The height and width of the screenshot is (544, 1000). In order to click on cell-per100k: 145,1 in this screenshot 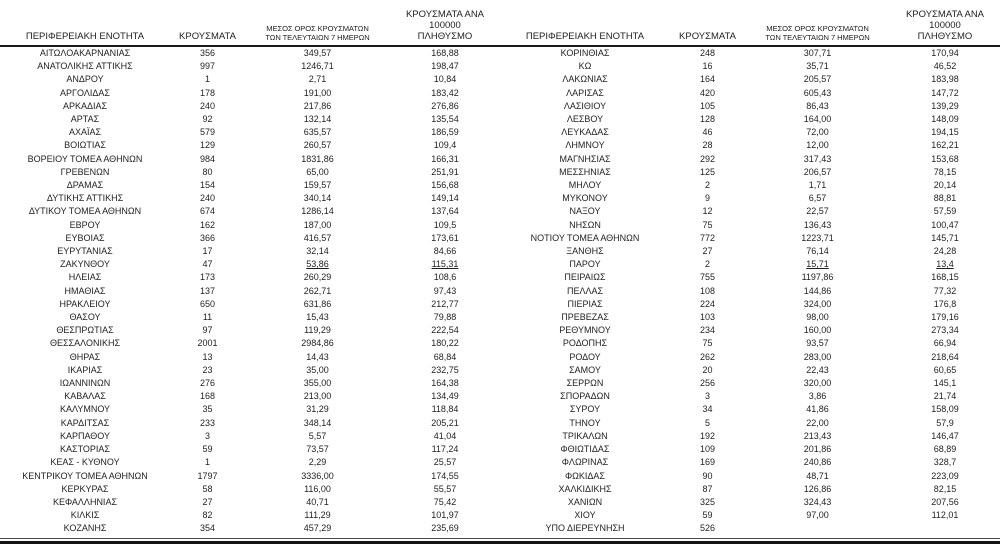, I will do `click(945, 383)`.